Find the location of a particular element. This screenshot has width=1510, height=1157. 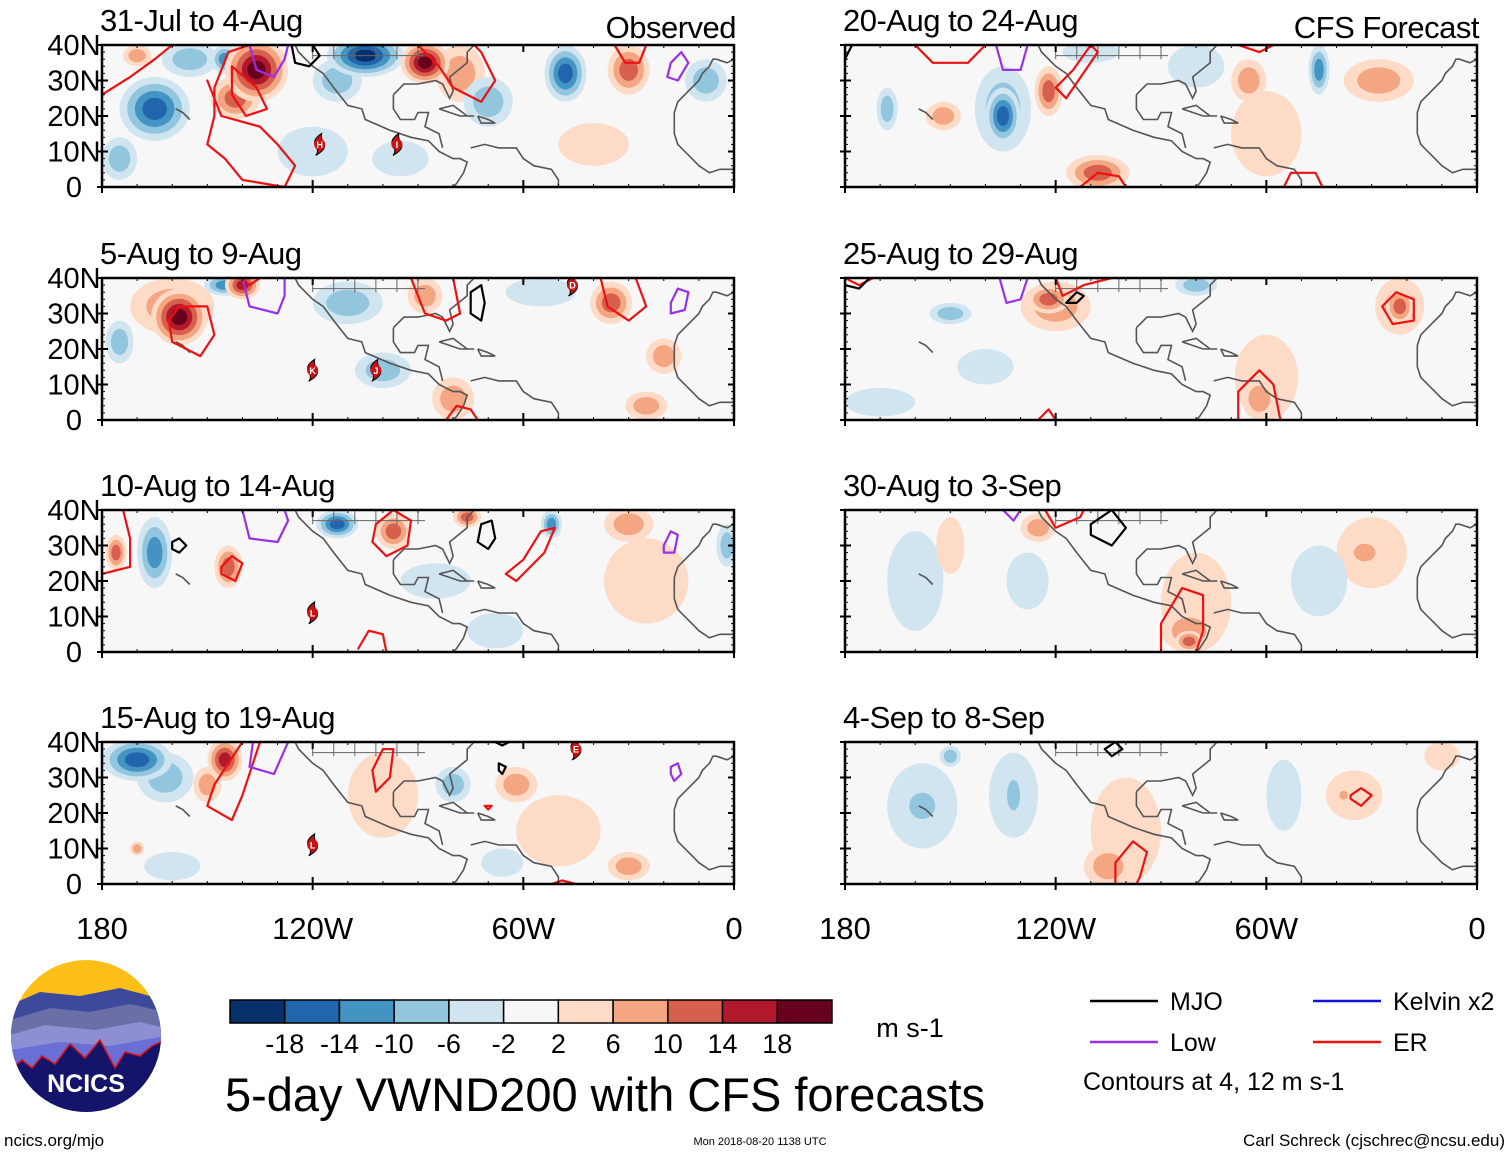

storm-marker: I is located at coordinates (397, 144).